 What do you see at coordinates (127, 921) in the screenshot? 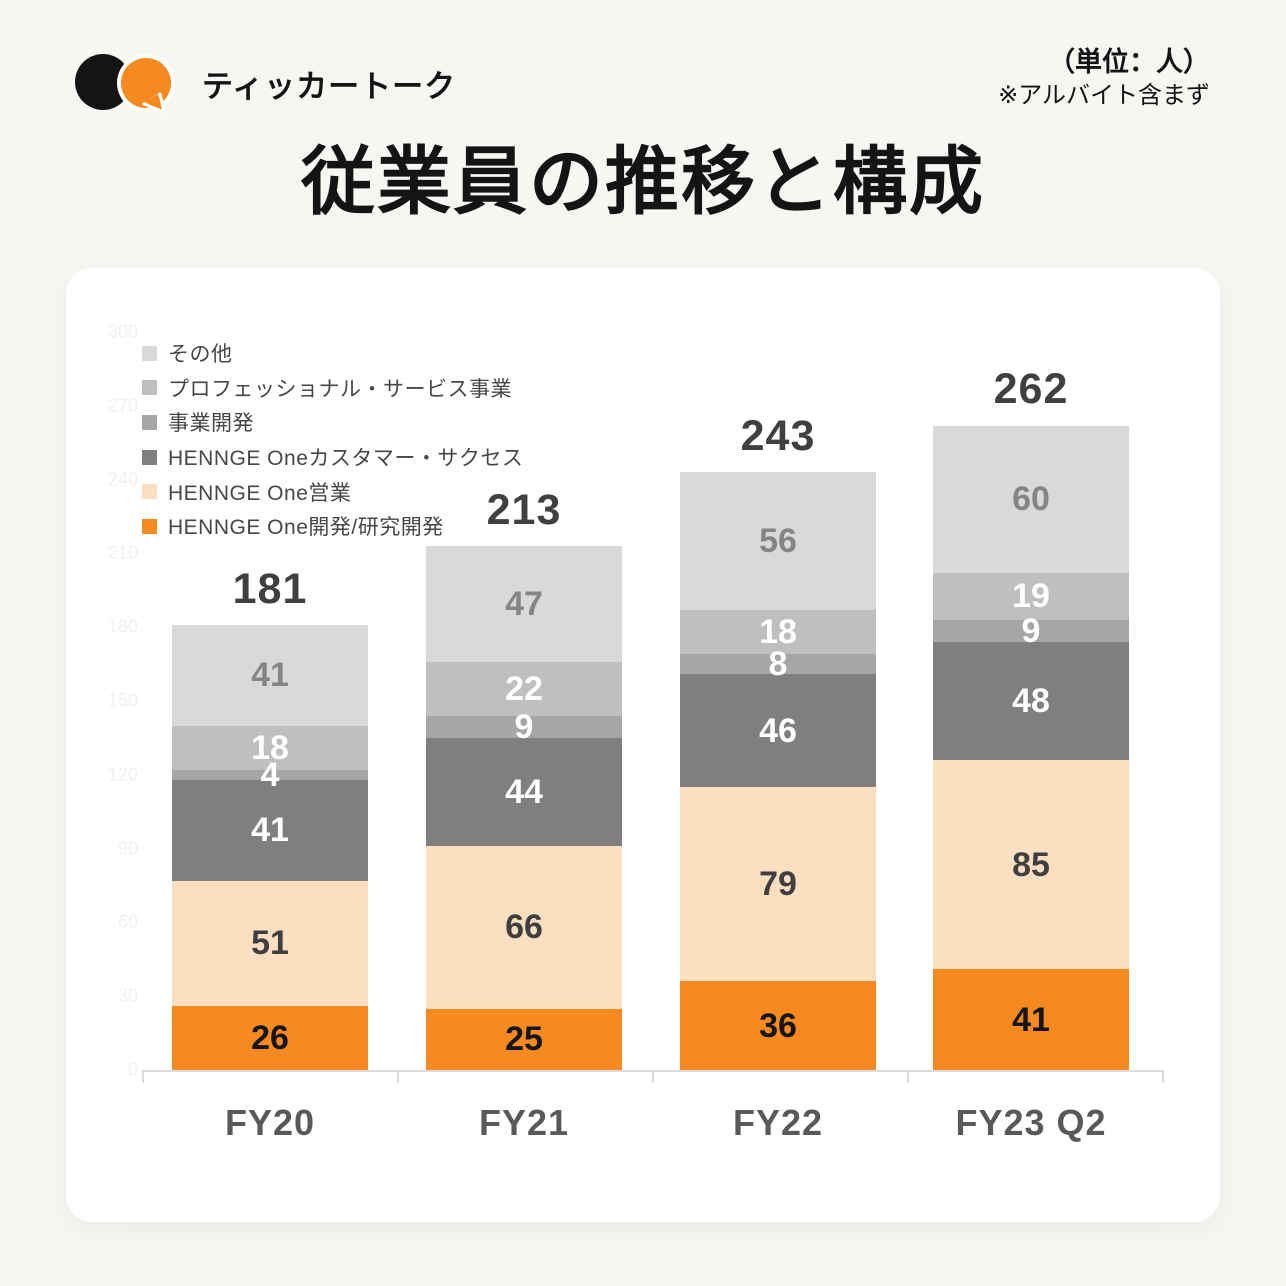
I see `y-axis-tick-label: 60` at bounding box center [127, 921].